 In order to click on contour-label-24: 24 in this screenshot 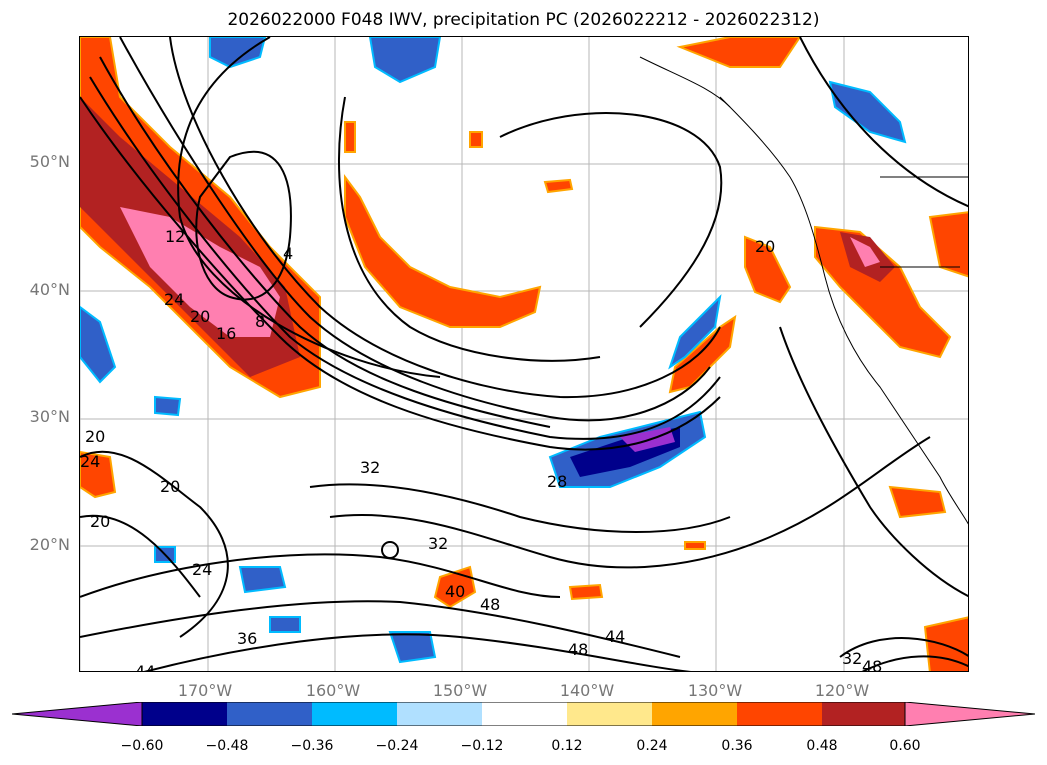, I will do `click(174, 299)`.